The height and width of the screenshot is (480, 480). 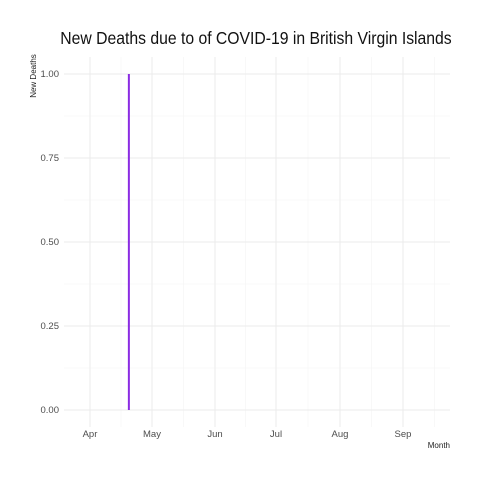 What do you see at coordinates (276, 434) in the screenshot?
I see `x-tick-label: Jul` at bounding box center [276, 434].